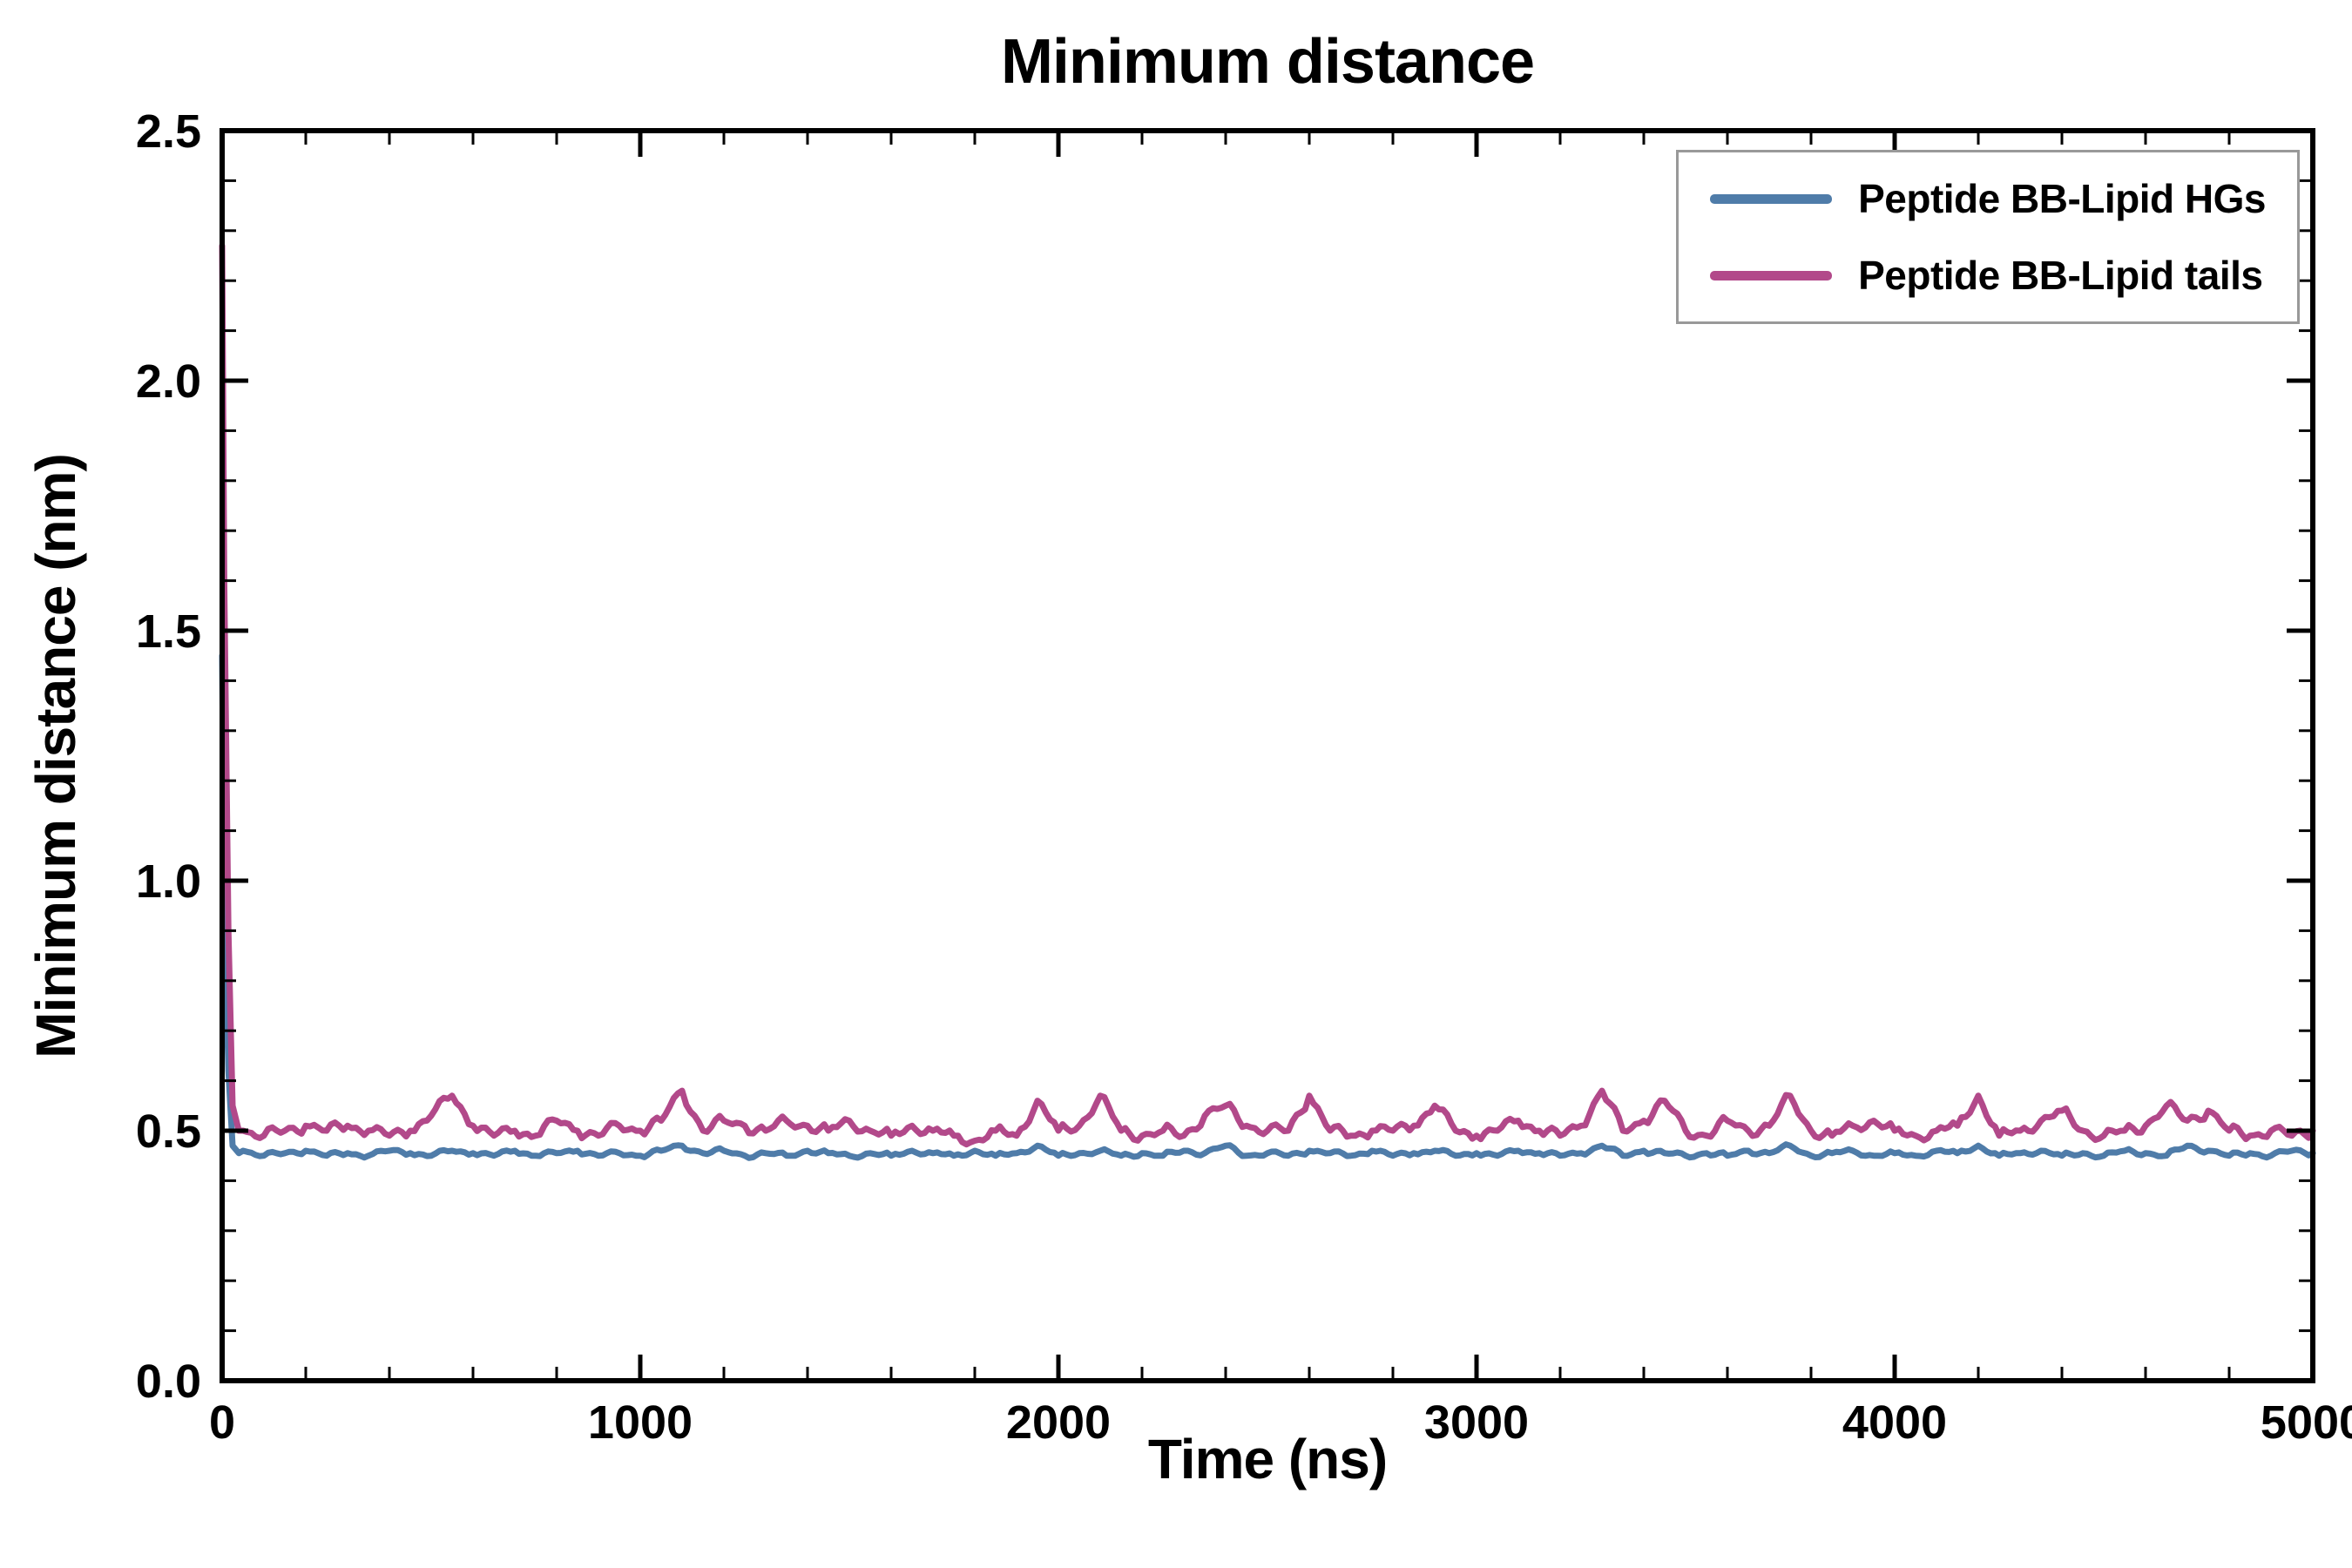  What do you see at coordinates (1267, 1459) in the screenshot?
I see `x-axis-label: Time (ns)` at bounding box center [1267, 1459].